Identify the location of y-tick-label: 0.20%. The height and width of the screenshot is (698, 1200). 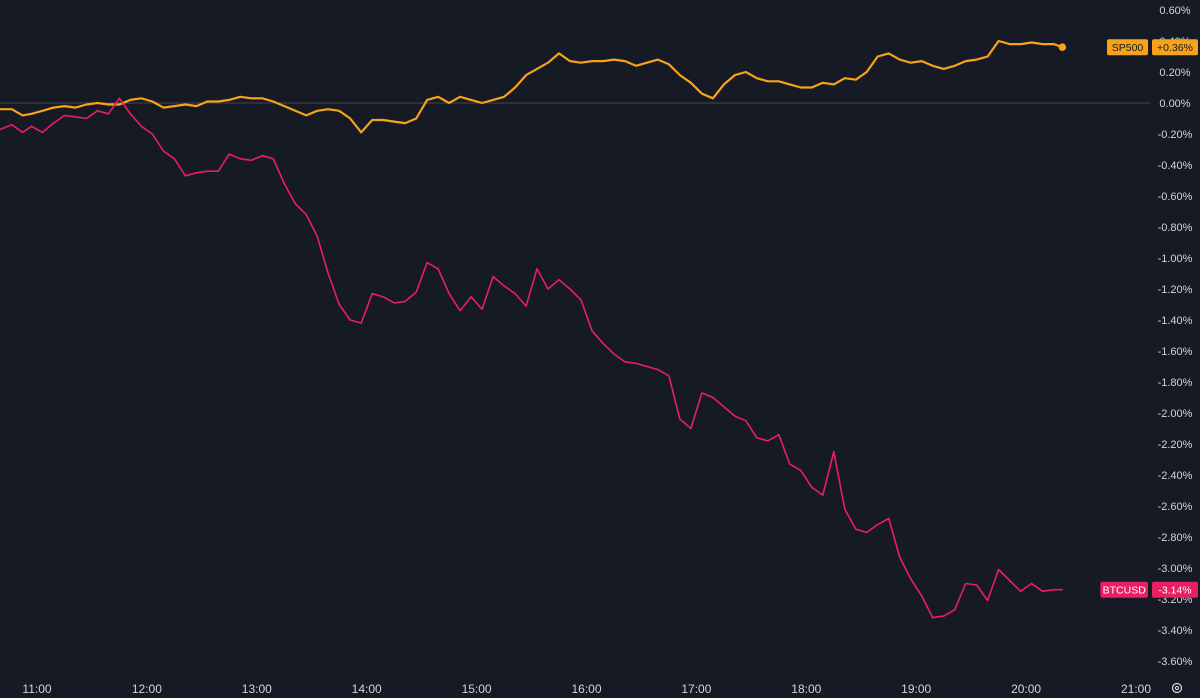
(1174, 73).